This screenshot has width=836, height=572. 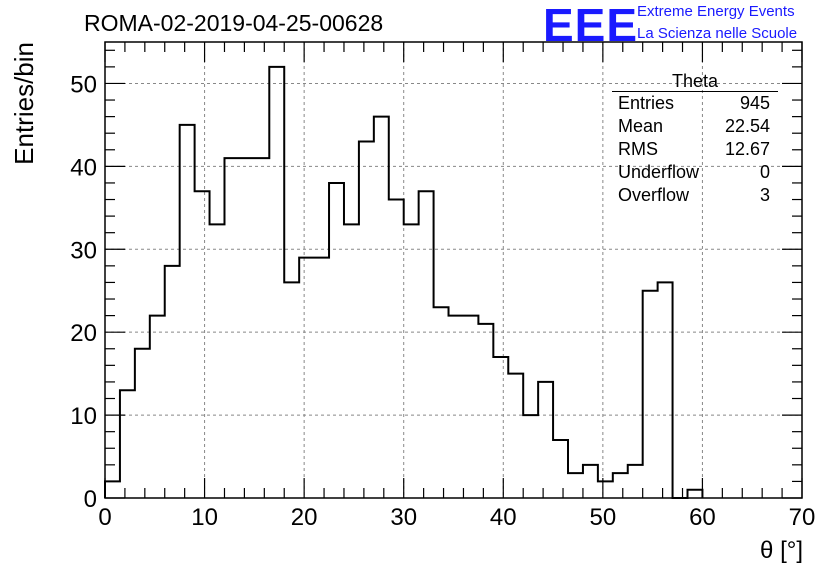 I want to click on stats-value: 12.67, so click(x=747, y=149).